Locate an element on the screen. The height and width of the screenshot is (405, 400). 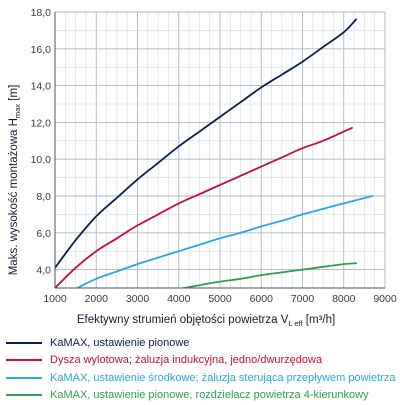
x-tick-label: 2000 is located at coordinates (97, 299).